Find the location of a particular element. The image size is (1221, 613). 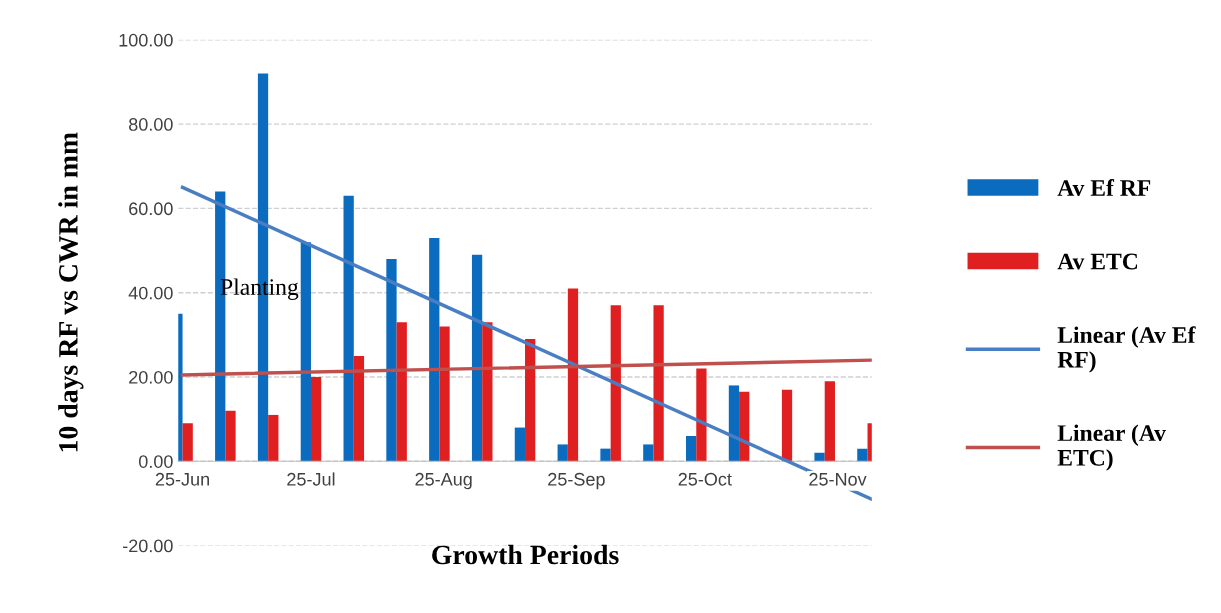

legend-label: Linear (Av Ef RF) is located at coordinates (1126, 349).